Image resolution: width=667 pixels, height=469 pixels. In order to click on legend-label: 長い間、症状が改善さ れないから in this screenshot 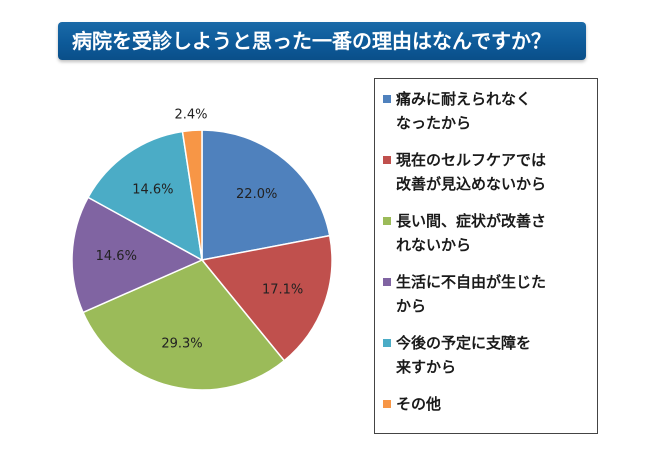, I will do `click(471, 233)`.